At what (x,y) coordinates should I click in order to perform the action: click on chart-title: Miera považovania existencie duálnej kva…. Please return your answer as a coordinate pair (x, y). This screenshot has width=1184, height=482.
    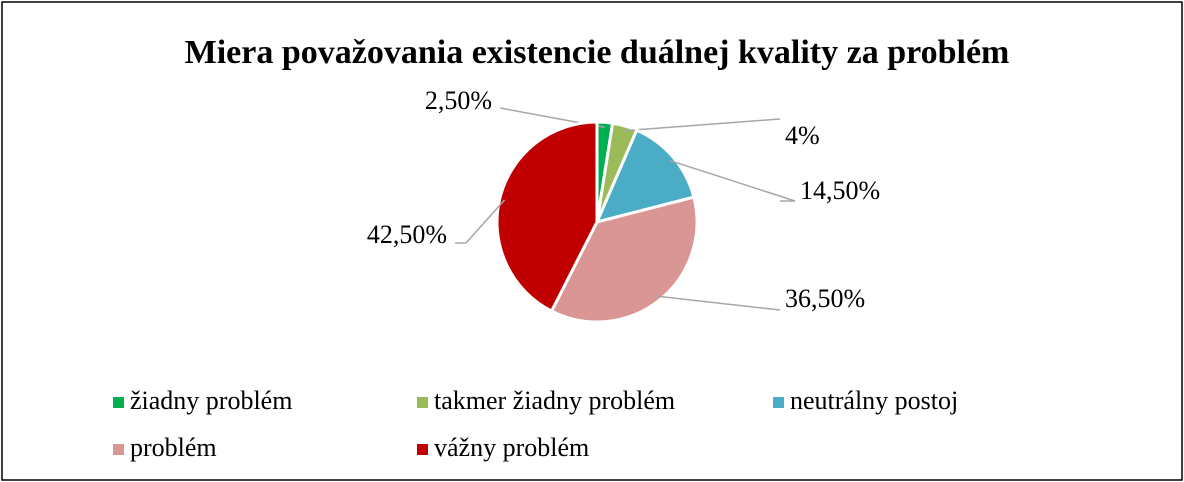
    Looking at the image, I should click on (597, 52).